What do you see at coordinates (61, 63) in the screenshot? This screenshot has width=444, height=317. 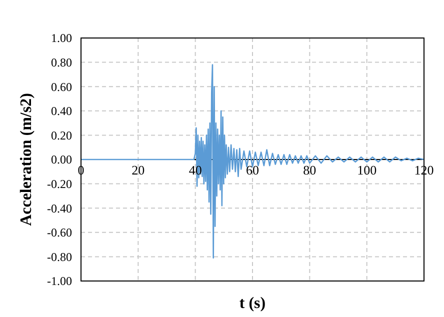 I see `y-tick-label: 0.80` at bounding box center [61, 63].